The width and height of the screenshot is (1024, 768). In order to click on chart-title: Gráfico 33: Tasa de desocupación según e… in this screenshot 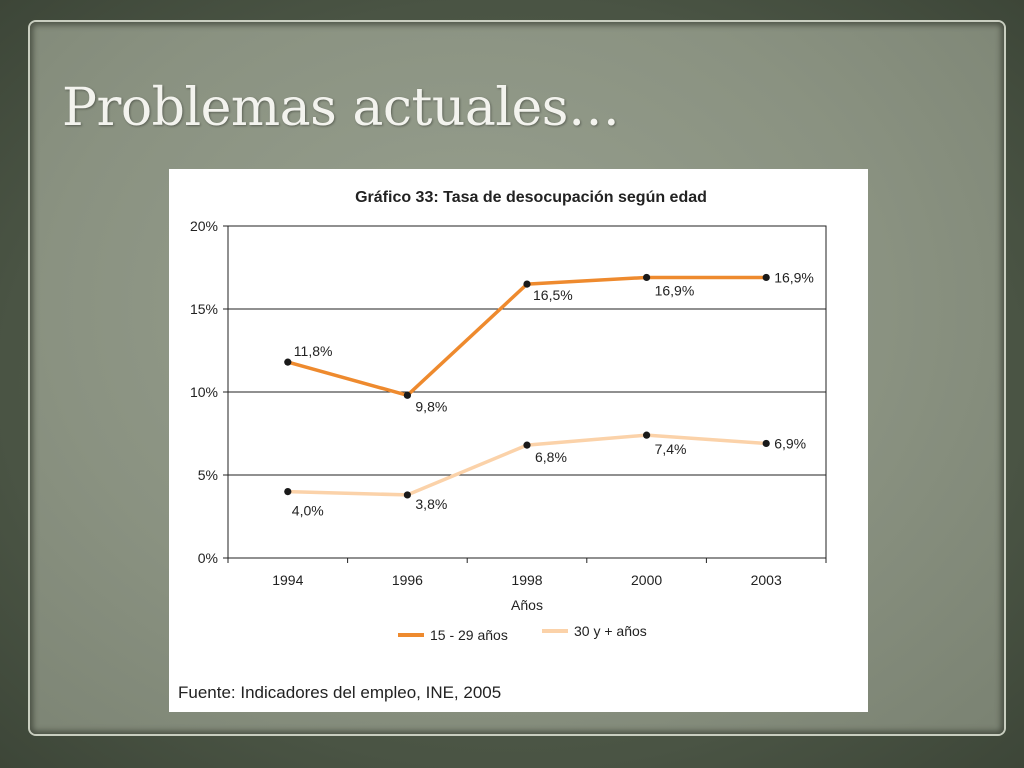, I will do `click(531, 197)`.